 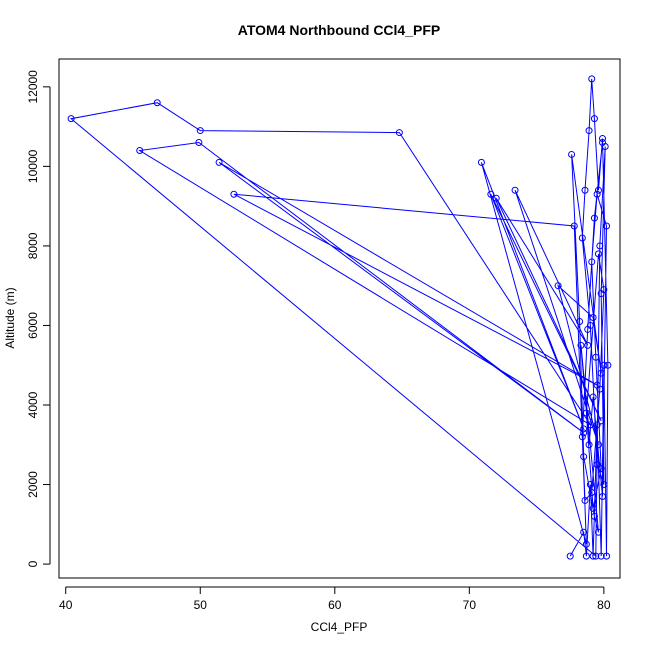 What do you see at coordinates (33, 325) in the screenshot?
I see `y-tick-label: 6000` at bounding box center [33, 325].